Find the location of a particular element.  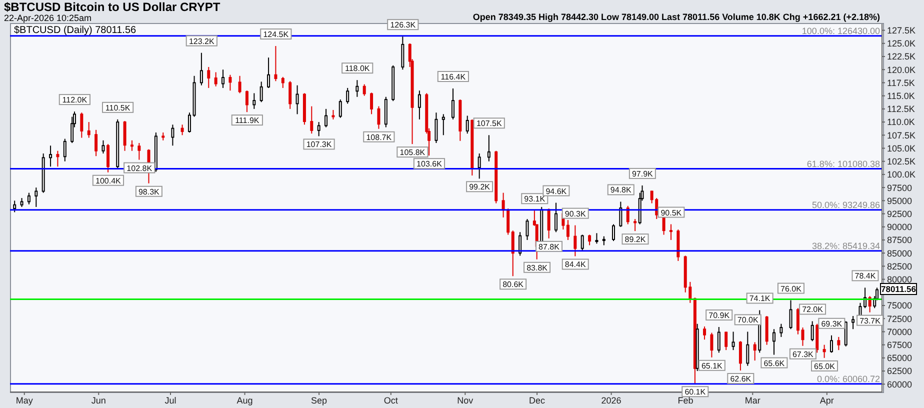

y-tick-label: 87500 is located at coordinates (899, 240).